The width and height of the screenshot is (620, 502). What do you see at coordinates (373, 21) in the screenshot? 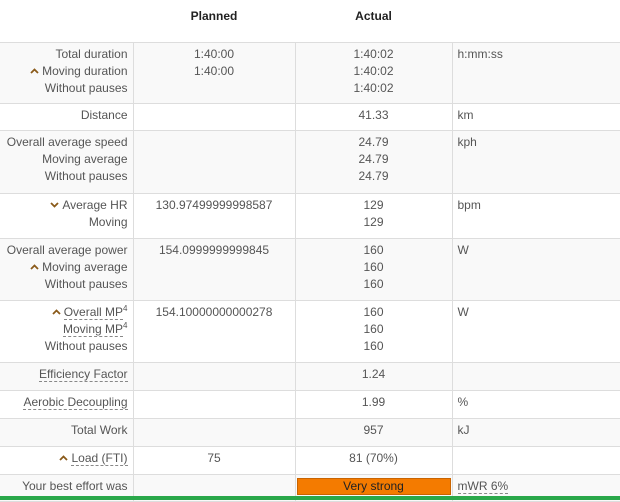
I see `header: Actual` at bounding box center [373, 21].